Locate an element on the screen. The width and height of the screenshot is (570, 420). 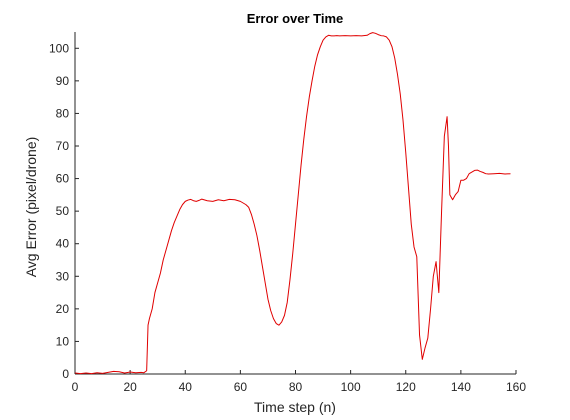
y-tick-label: 80 is located at coordinates (63, 113).